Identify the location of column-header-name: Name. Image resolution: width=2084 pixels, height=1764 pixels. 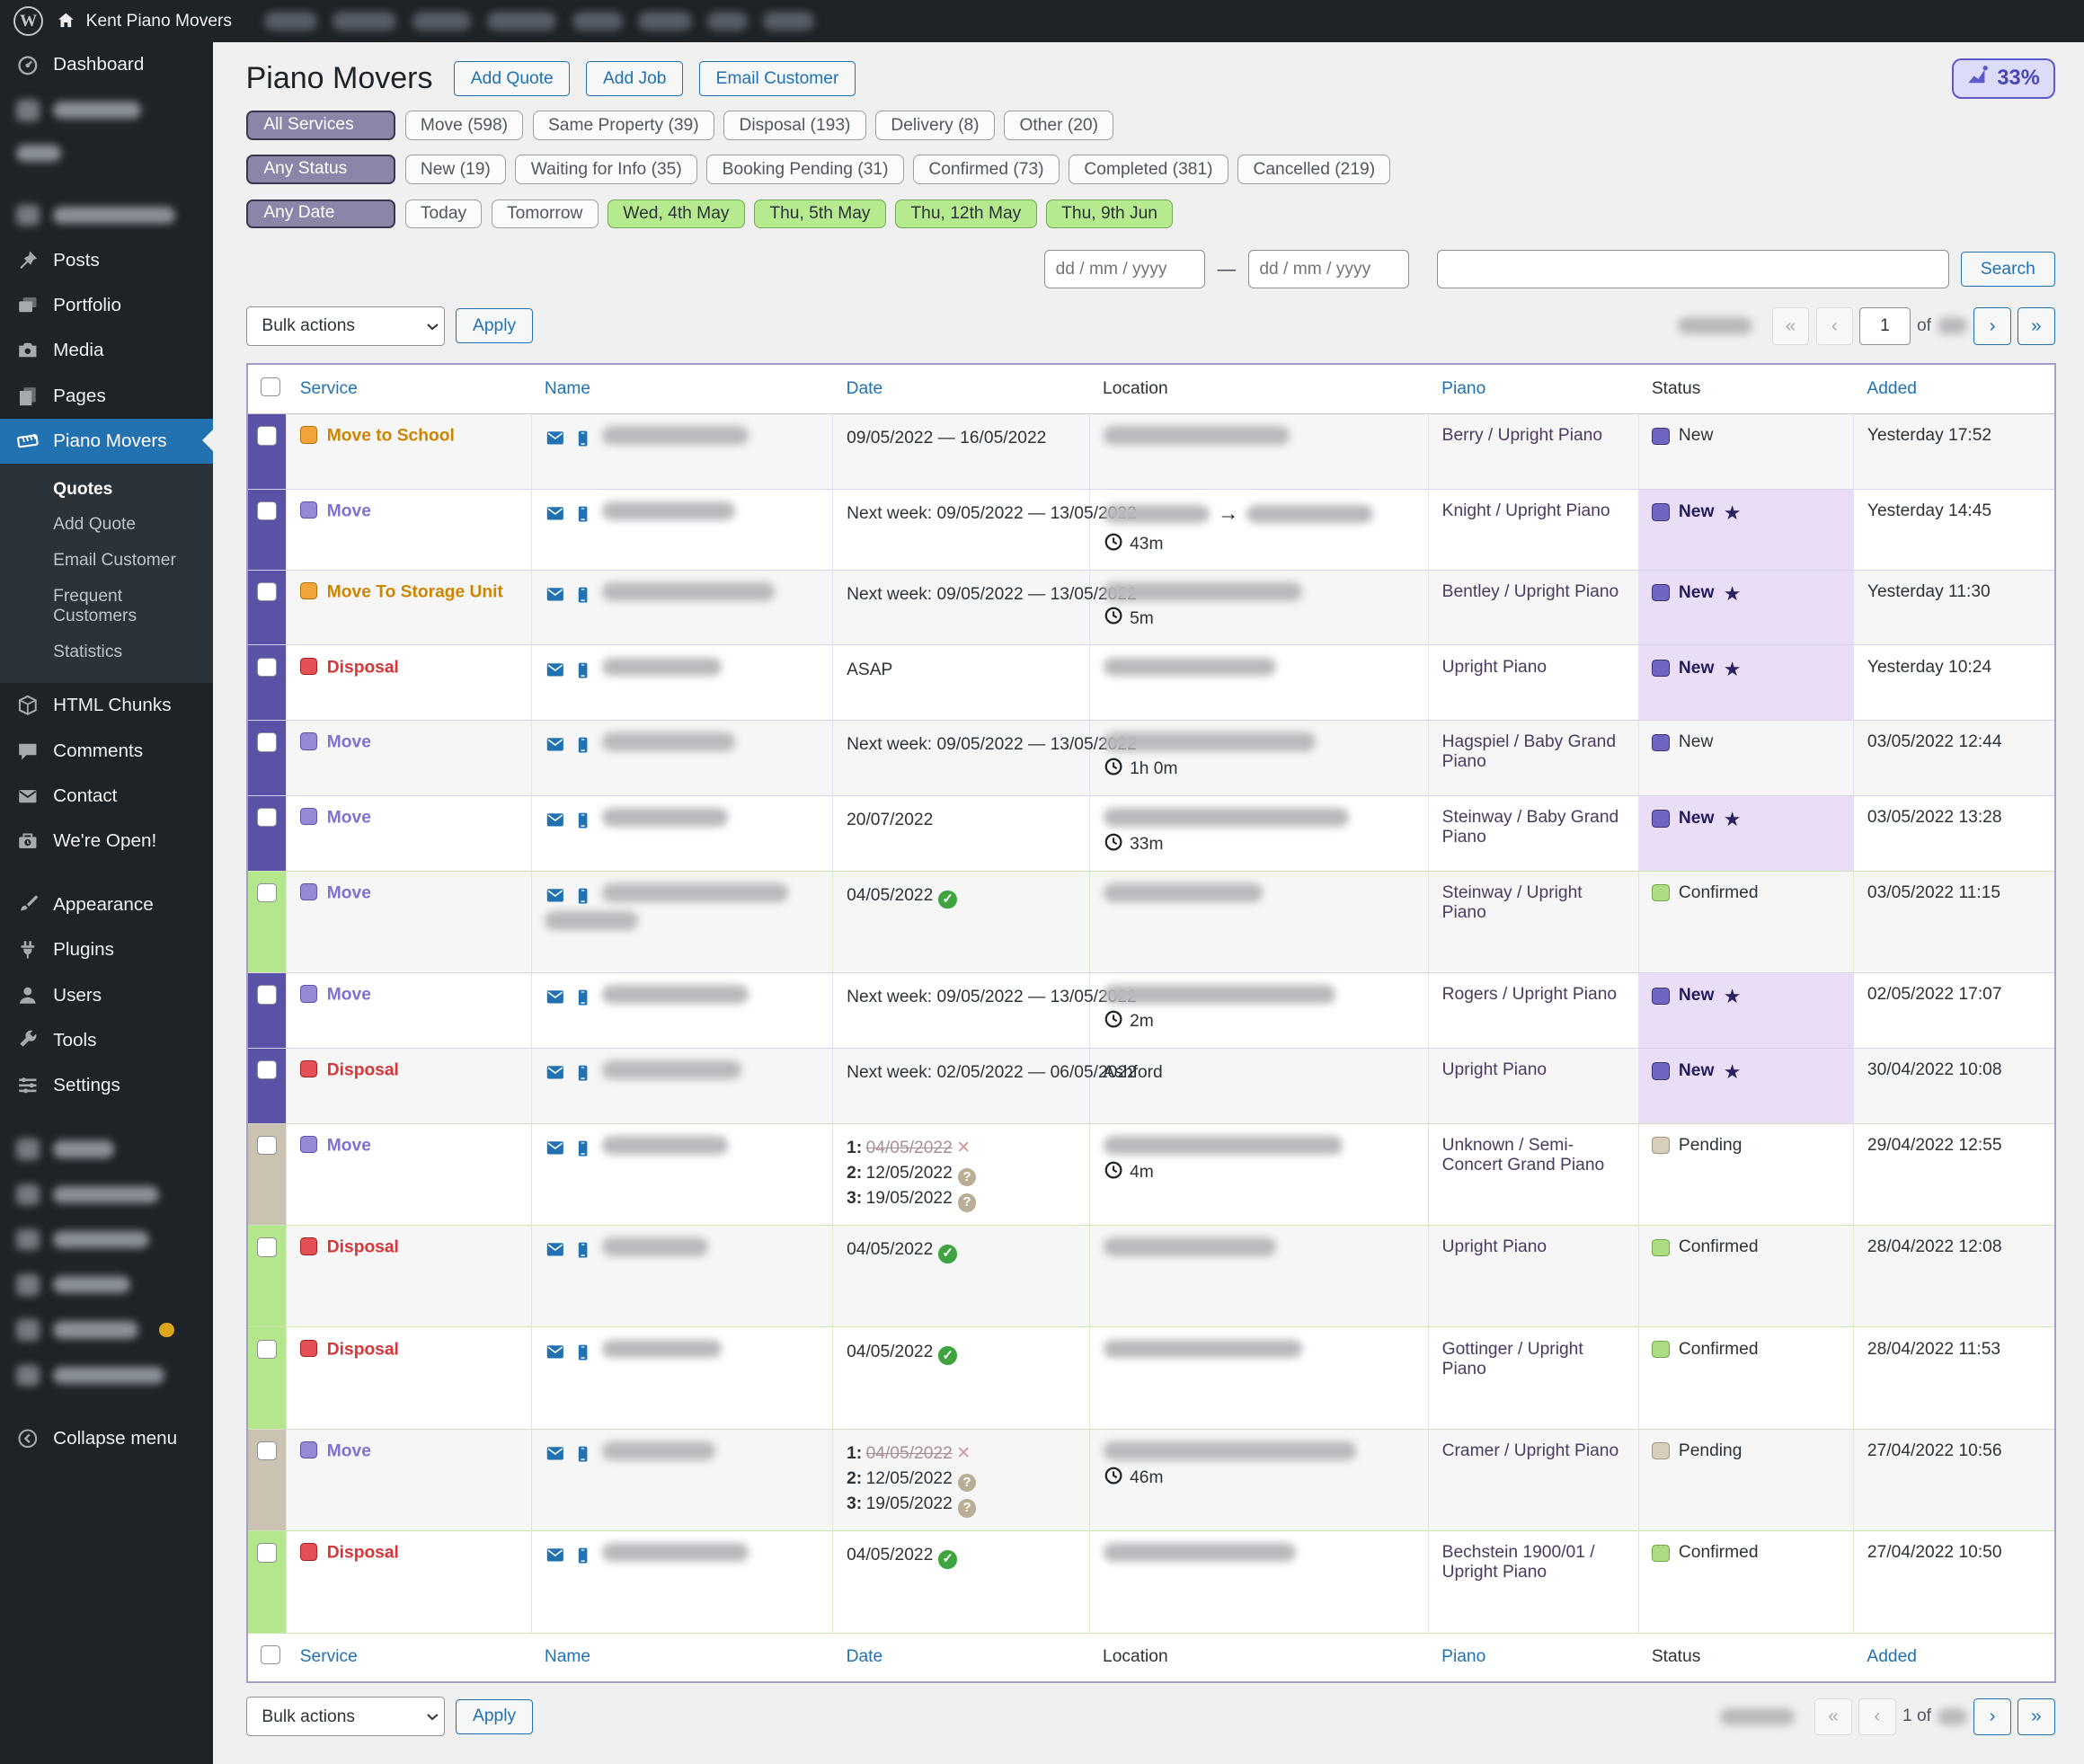
(682, 389).